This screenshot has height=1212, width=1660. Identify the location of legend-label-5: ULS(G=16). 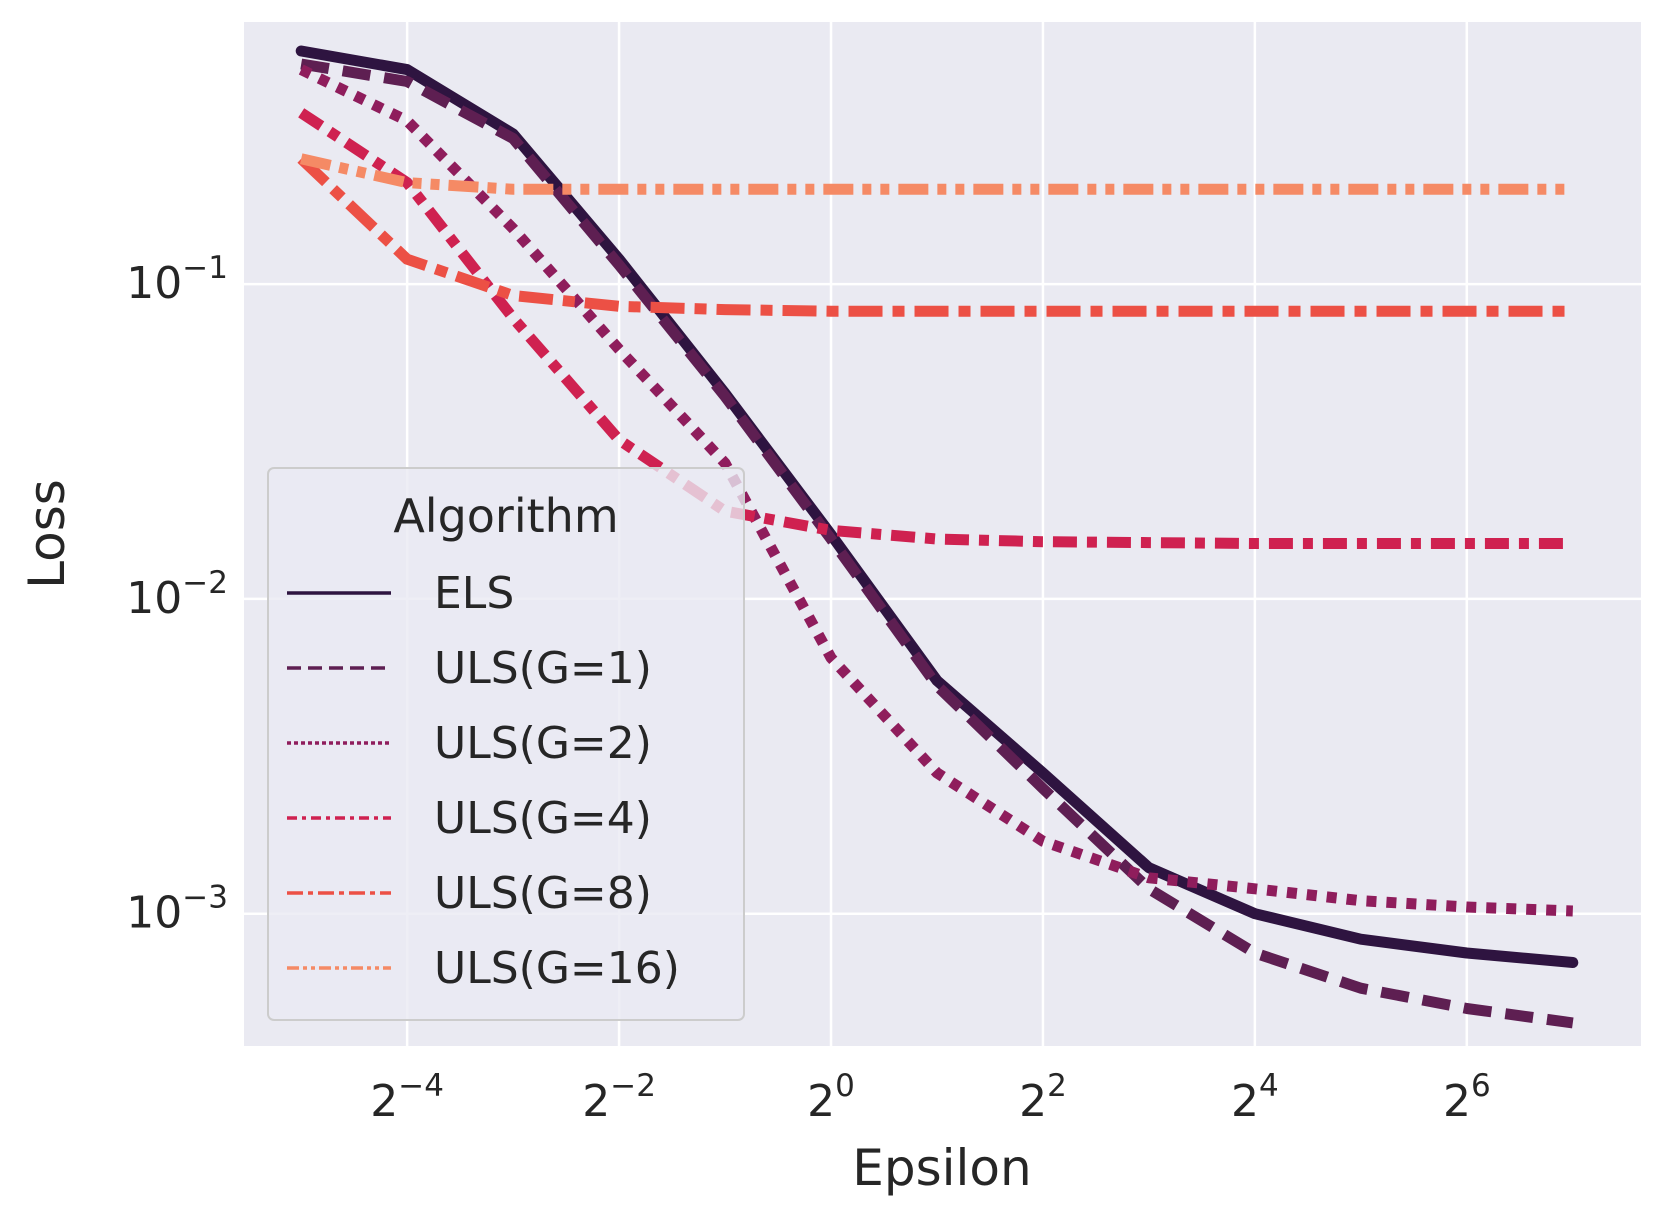
(557, 968).